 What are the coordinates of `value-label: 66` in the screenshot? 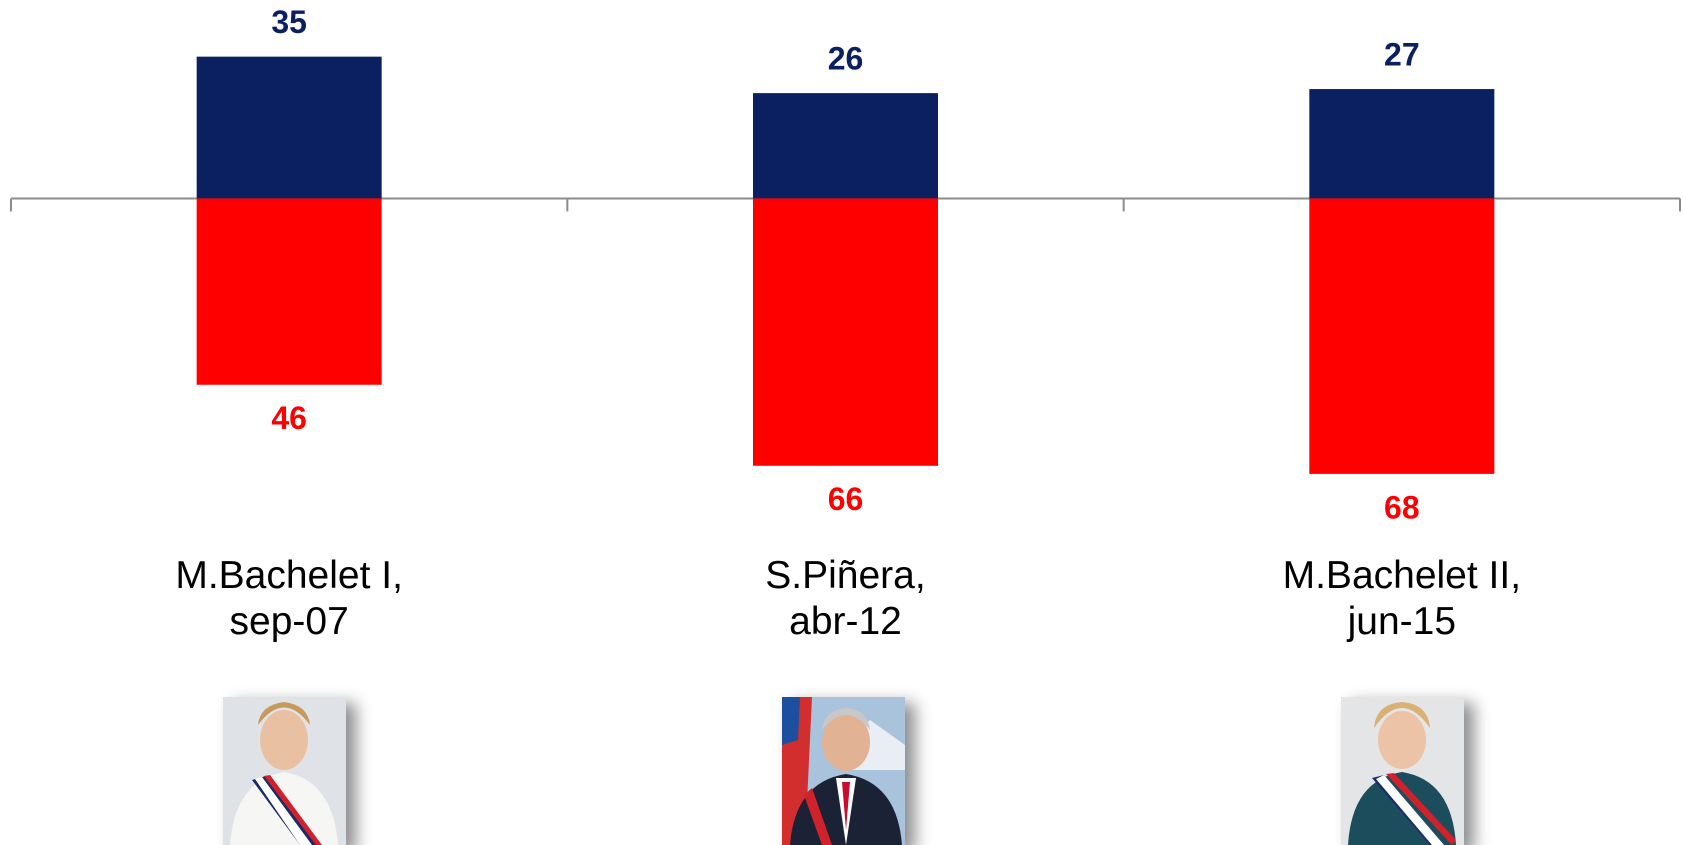 It's located at (846, 499).